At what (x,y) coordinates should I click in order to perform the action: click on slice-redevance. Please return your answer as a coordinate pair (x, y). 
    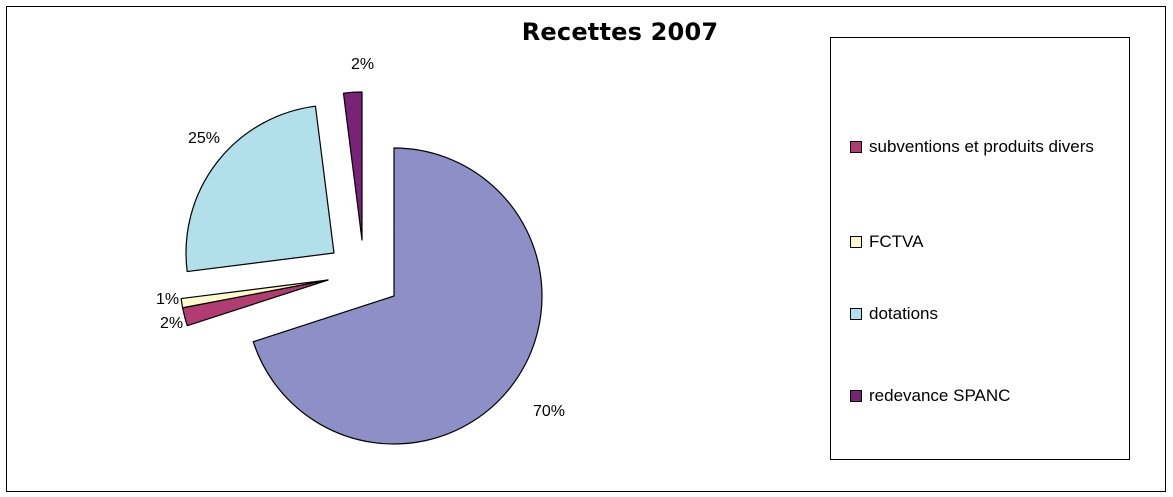
    Looking at the image, I should click on (352, 166).